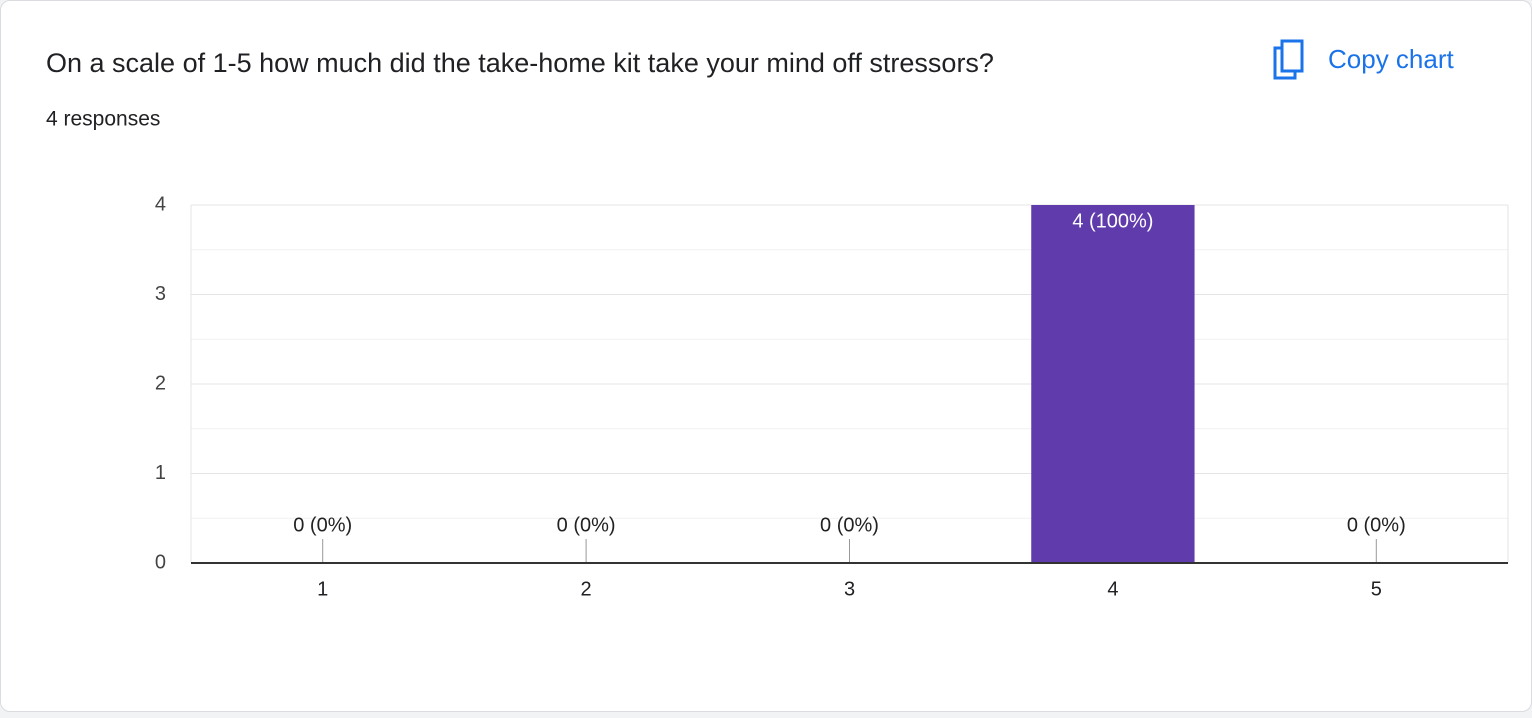  What do you see at coordinates (160, 383) in the screenshot?
I see `y-tick-label: 2` at bounding box center [160, 383].